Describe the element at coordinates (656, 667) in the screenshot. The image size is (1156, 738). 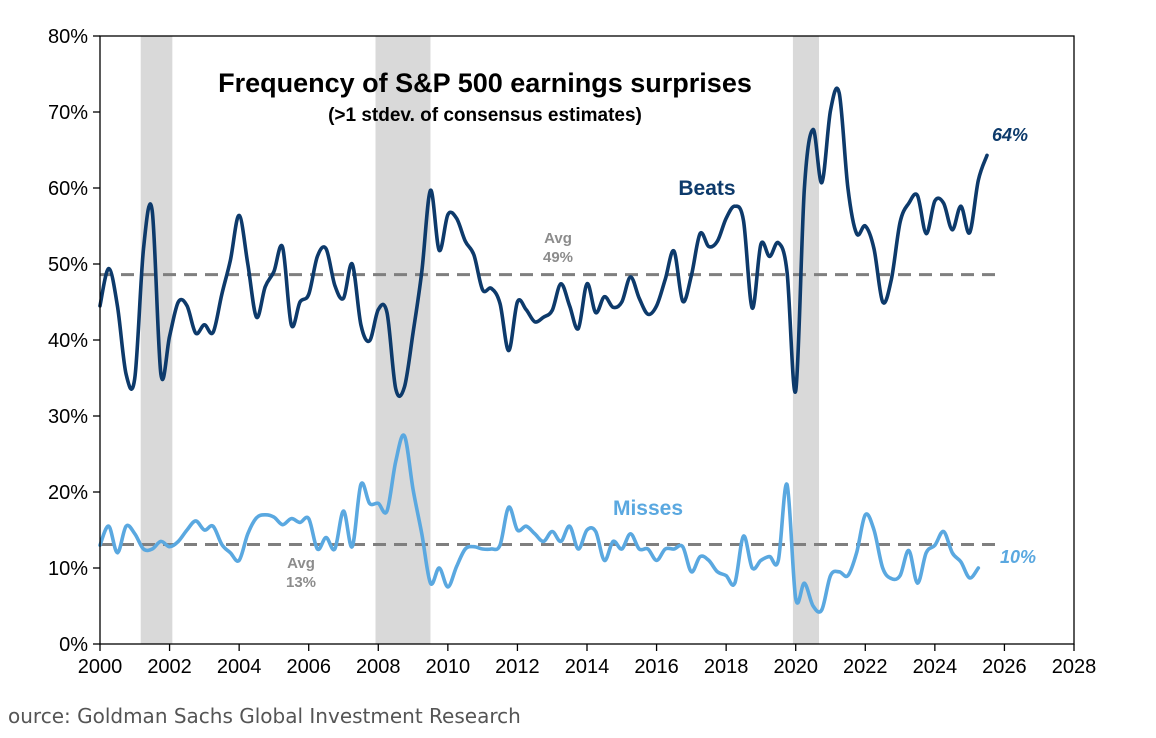
I see `x-tick-label: 2016` at that location.